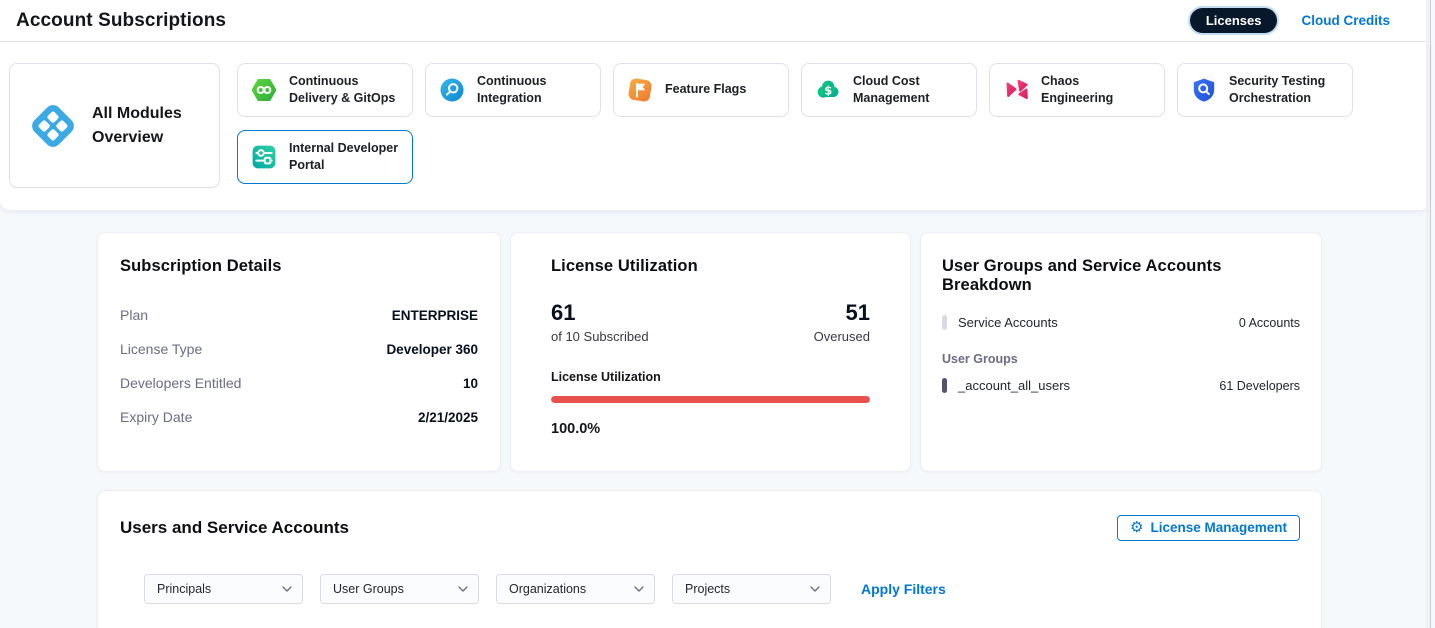  What do you see at coordinates (1233, 20) in the screenshot?
I see `licenses-tab-button: Licenses` at bounding box center [1233, 20].